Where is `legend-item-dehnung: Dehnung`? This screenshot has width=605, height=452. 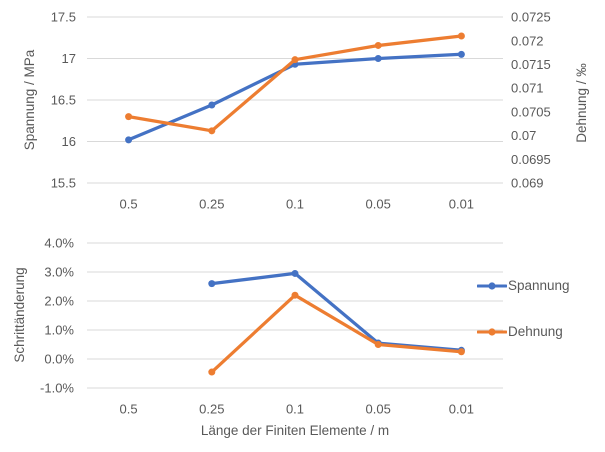 legend-item-dehnung: Dehnung is located at coordinates (523, 331).